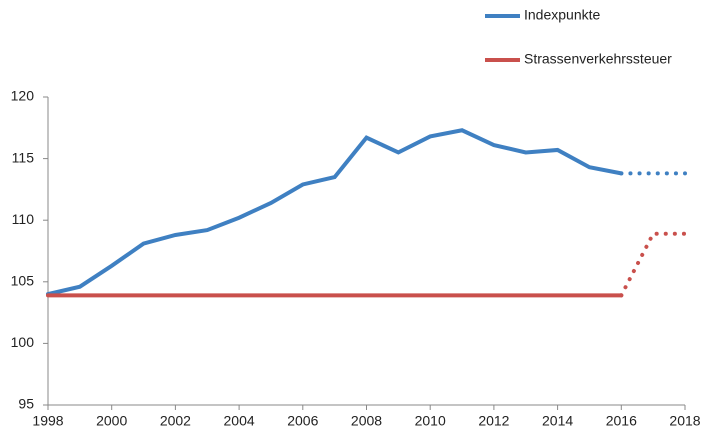 The height and width of the screenshot is (432, 707). What do you see at coordinates (23, 281) in the screenshot?
I see `y-tick-label: 105` at bounding box center [23, 281].